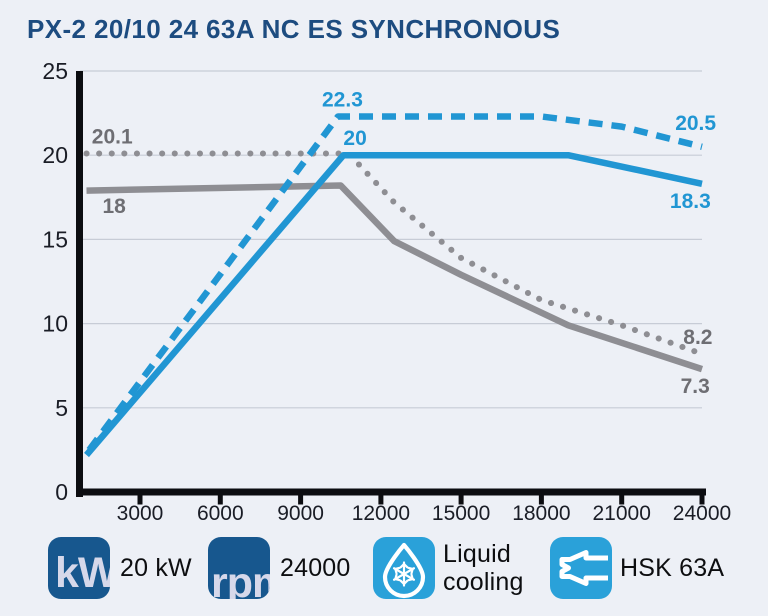 The height and width of the screenshot is (616, 768). What do you see at coordinates (156, 567) in the screenshot?
I see `power-value-label: 20 kW` at bounding box center [156, 567].